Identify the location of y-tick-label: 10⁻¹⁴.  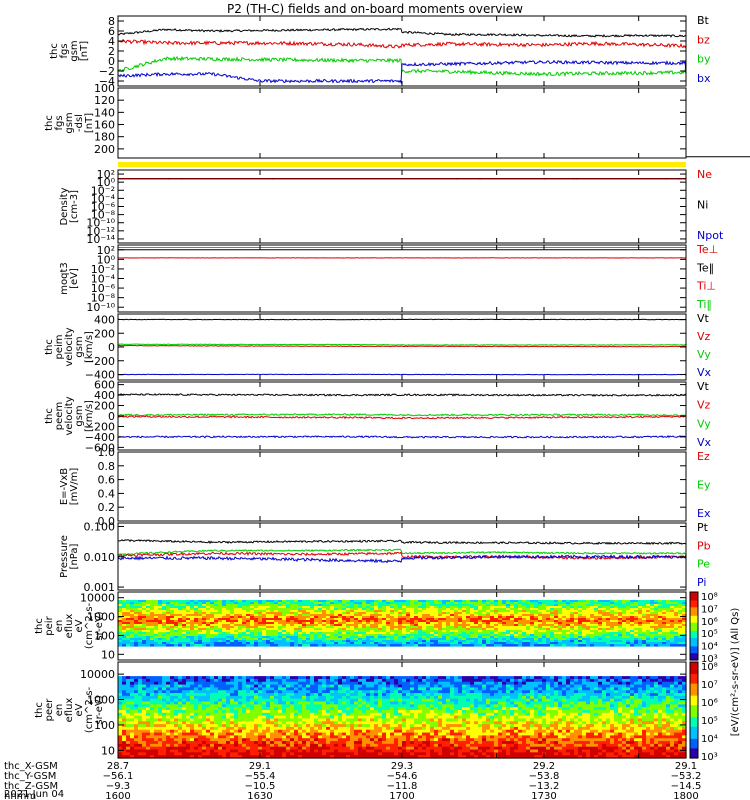
(100, 239).